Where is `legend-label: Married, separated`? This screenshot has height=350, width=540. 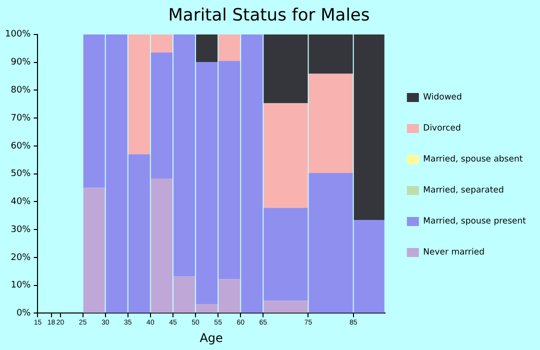 legend-label: Married, separated is located at coordinates (463, 191).